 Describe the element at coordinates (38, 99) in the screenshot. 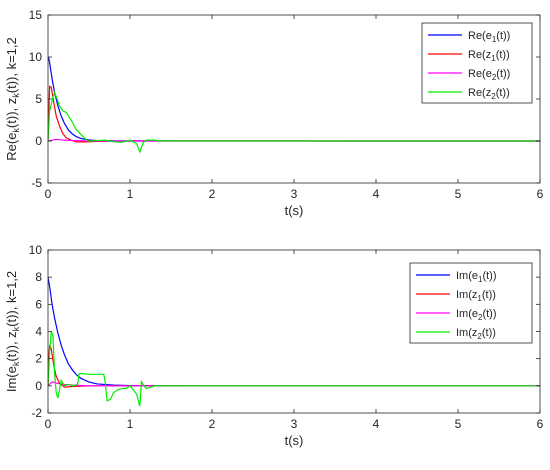

I see `y-tick-label: 5` at that location.